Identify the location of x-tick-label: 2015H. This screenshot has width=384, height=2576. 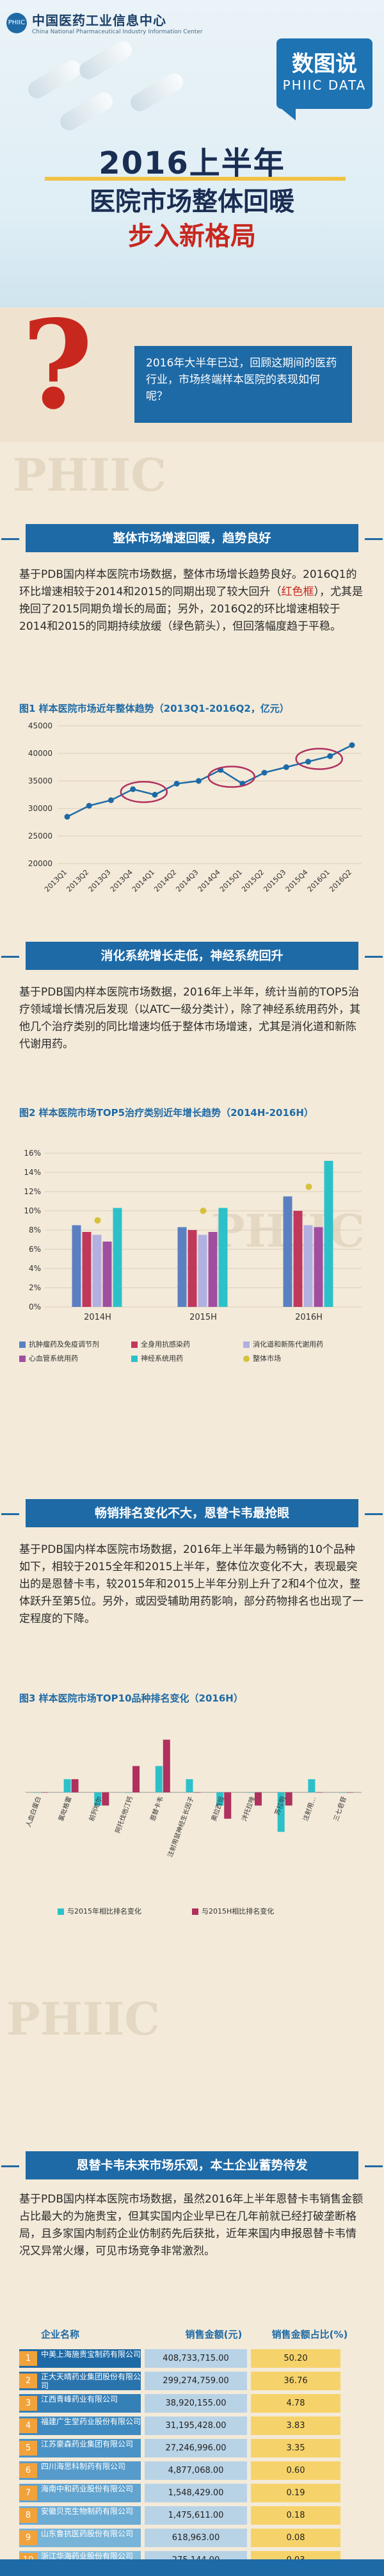
(203, 1317).